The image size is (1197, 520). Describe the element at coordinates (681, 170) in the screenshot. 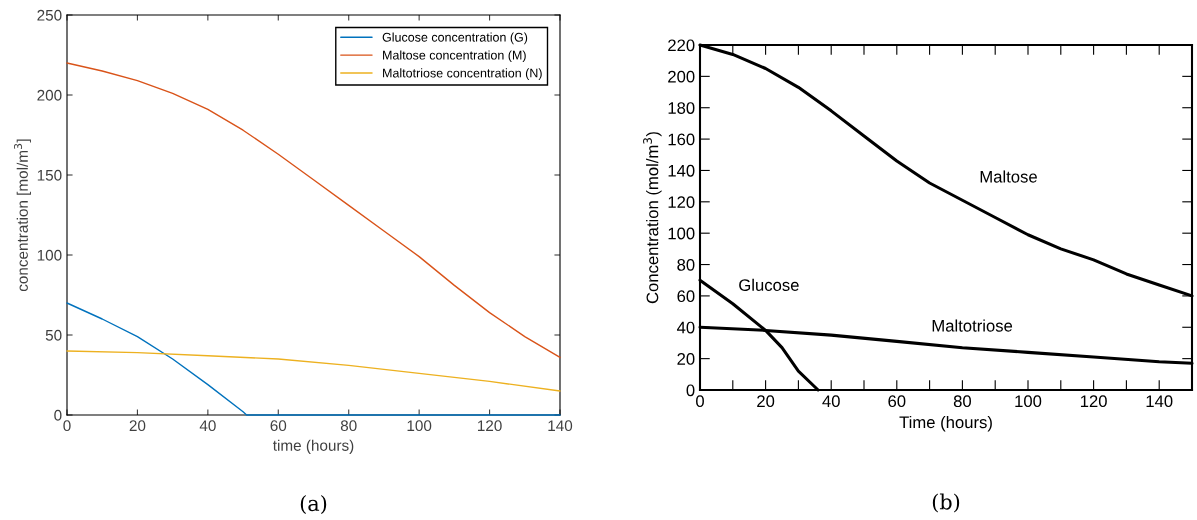

I see `y-tick-label: 140` at that location.